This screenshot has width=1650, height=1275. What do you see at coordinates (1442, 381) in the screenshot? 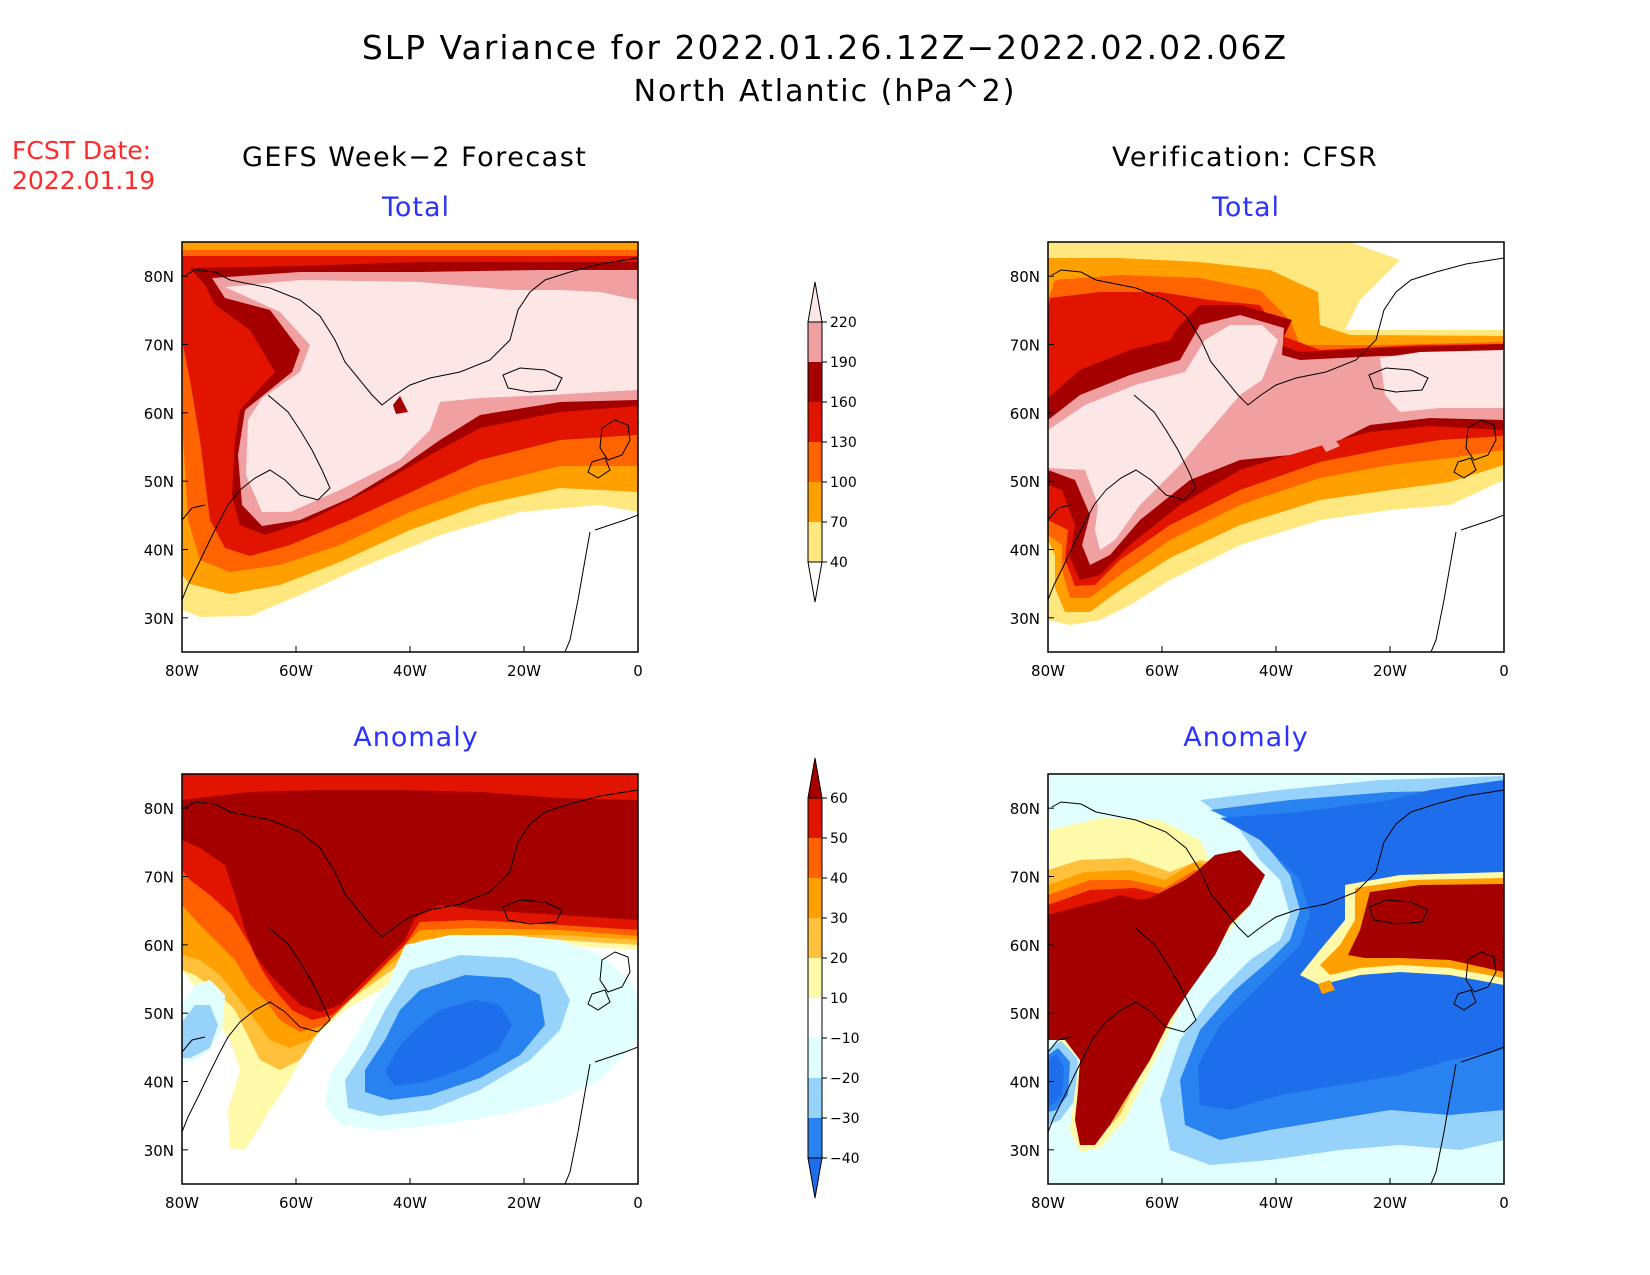
I see `shade-above-220-east` at bounding box center [1442, 381].